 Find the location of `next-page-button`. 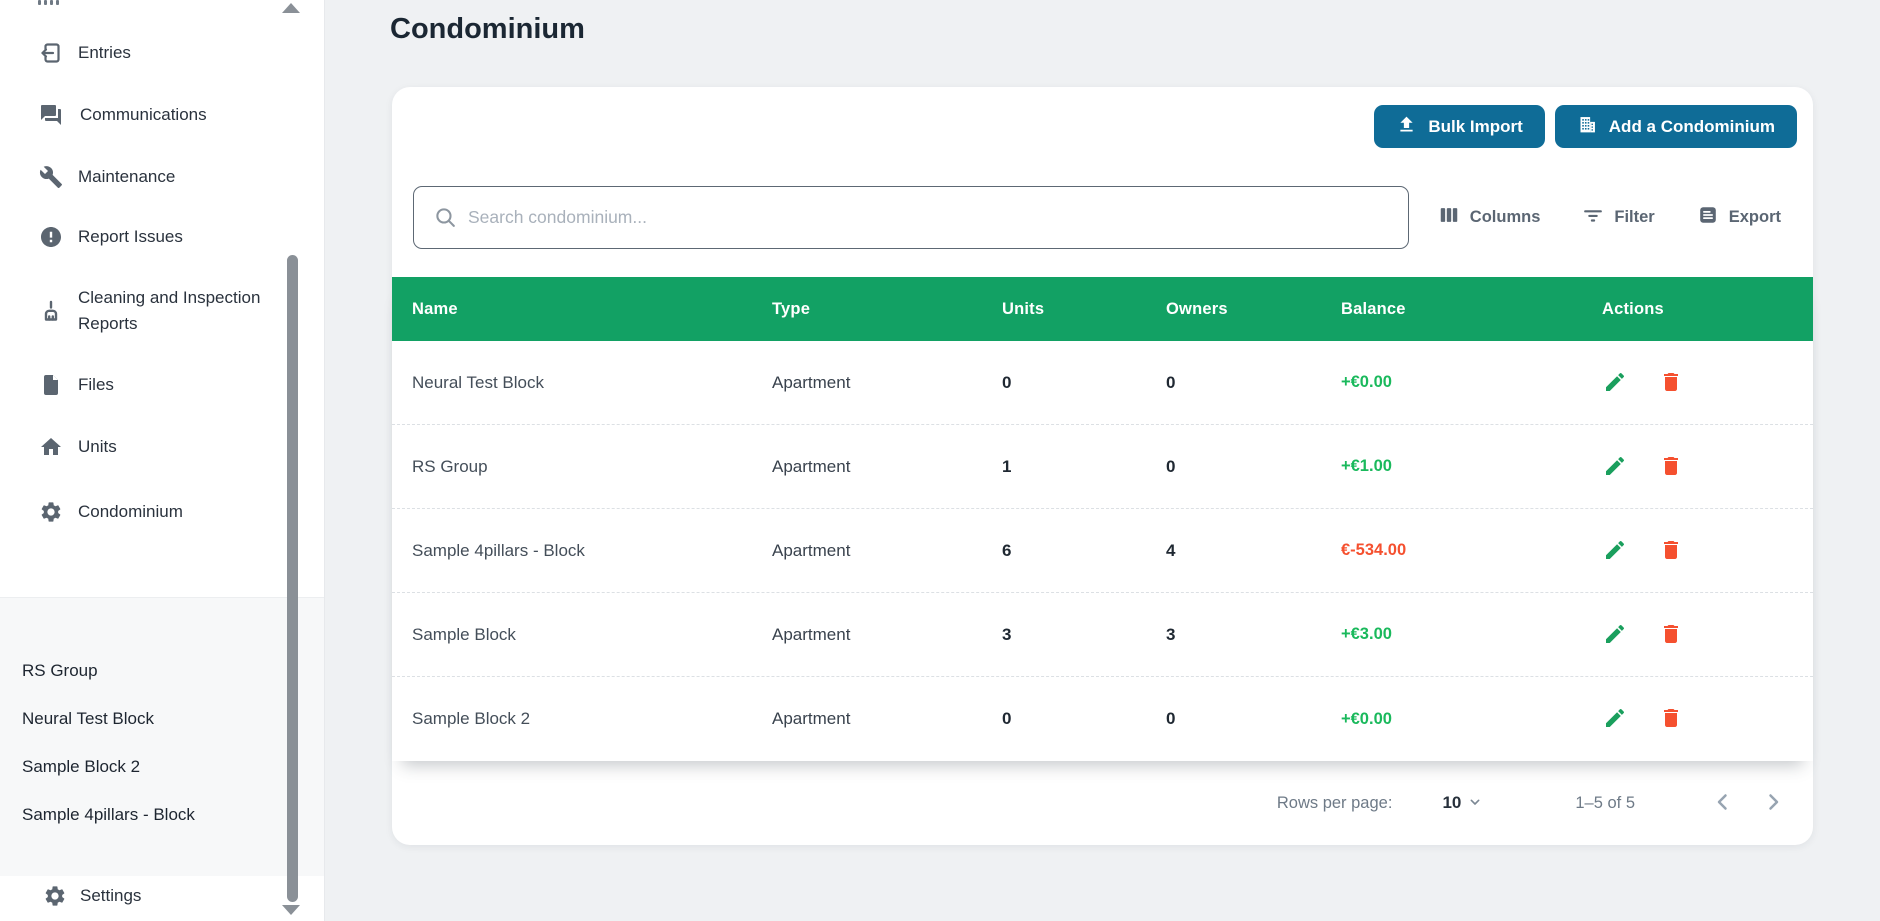

next-page-button is located at coordinates (1773, 803).